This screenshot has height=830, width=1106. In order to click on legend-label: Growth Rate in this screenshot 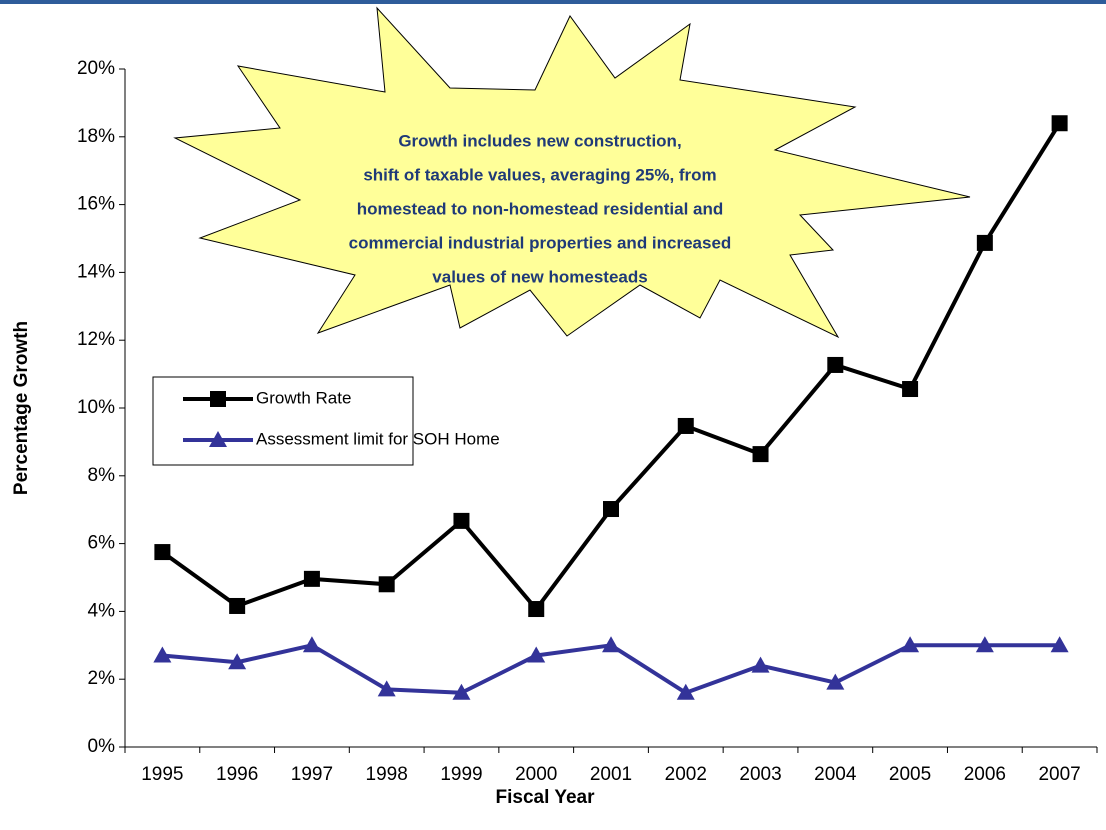, I will do `click(303, 397)`.